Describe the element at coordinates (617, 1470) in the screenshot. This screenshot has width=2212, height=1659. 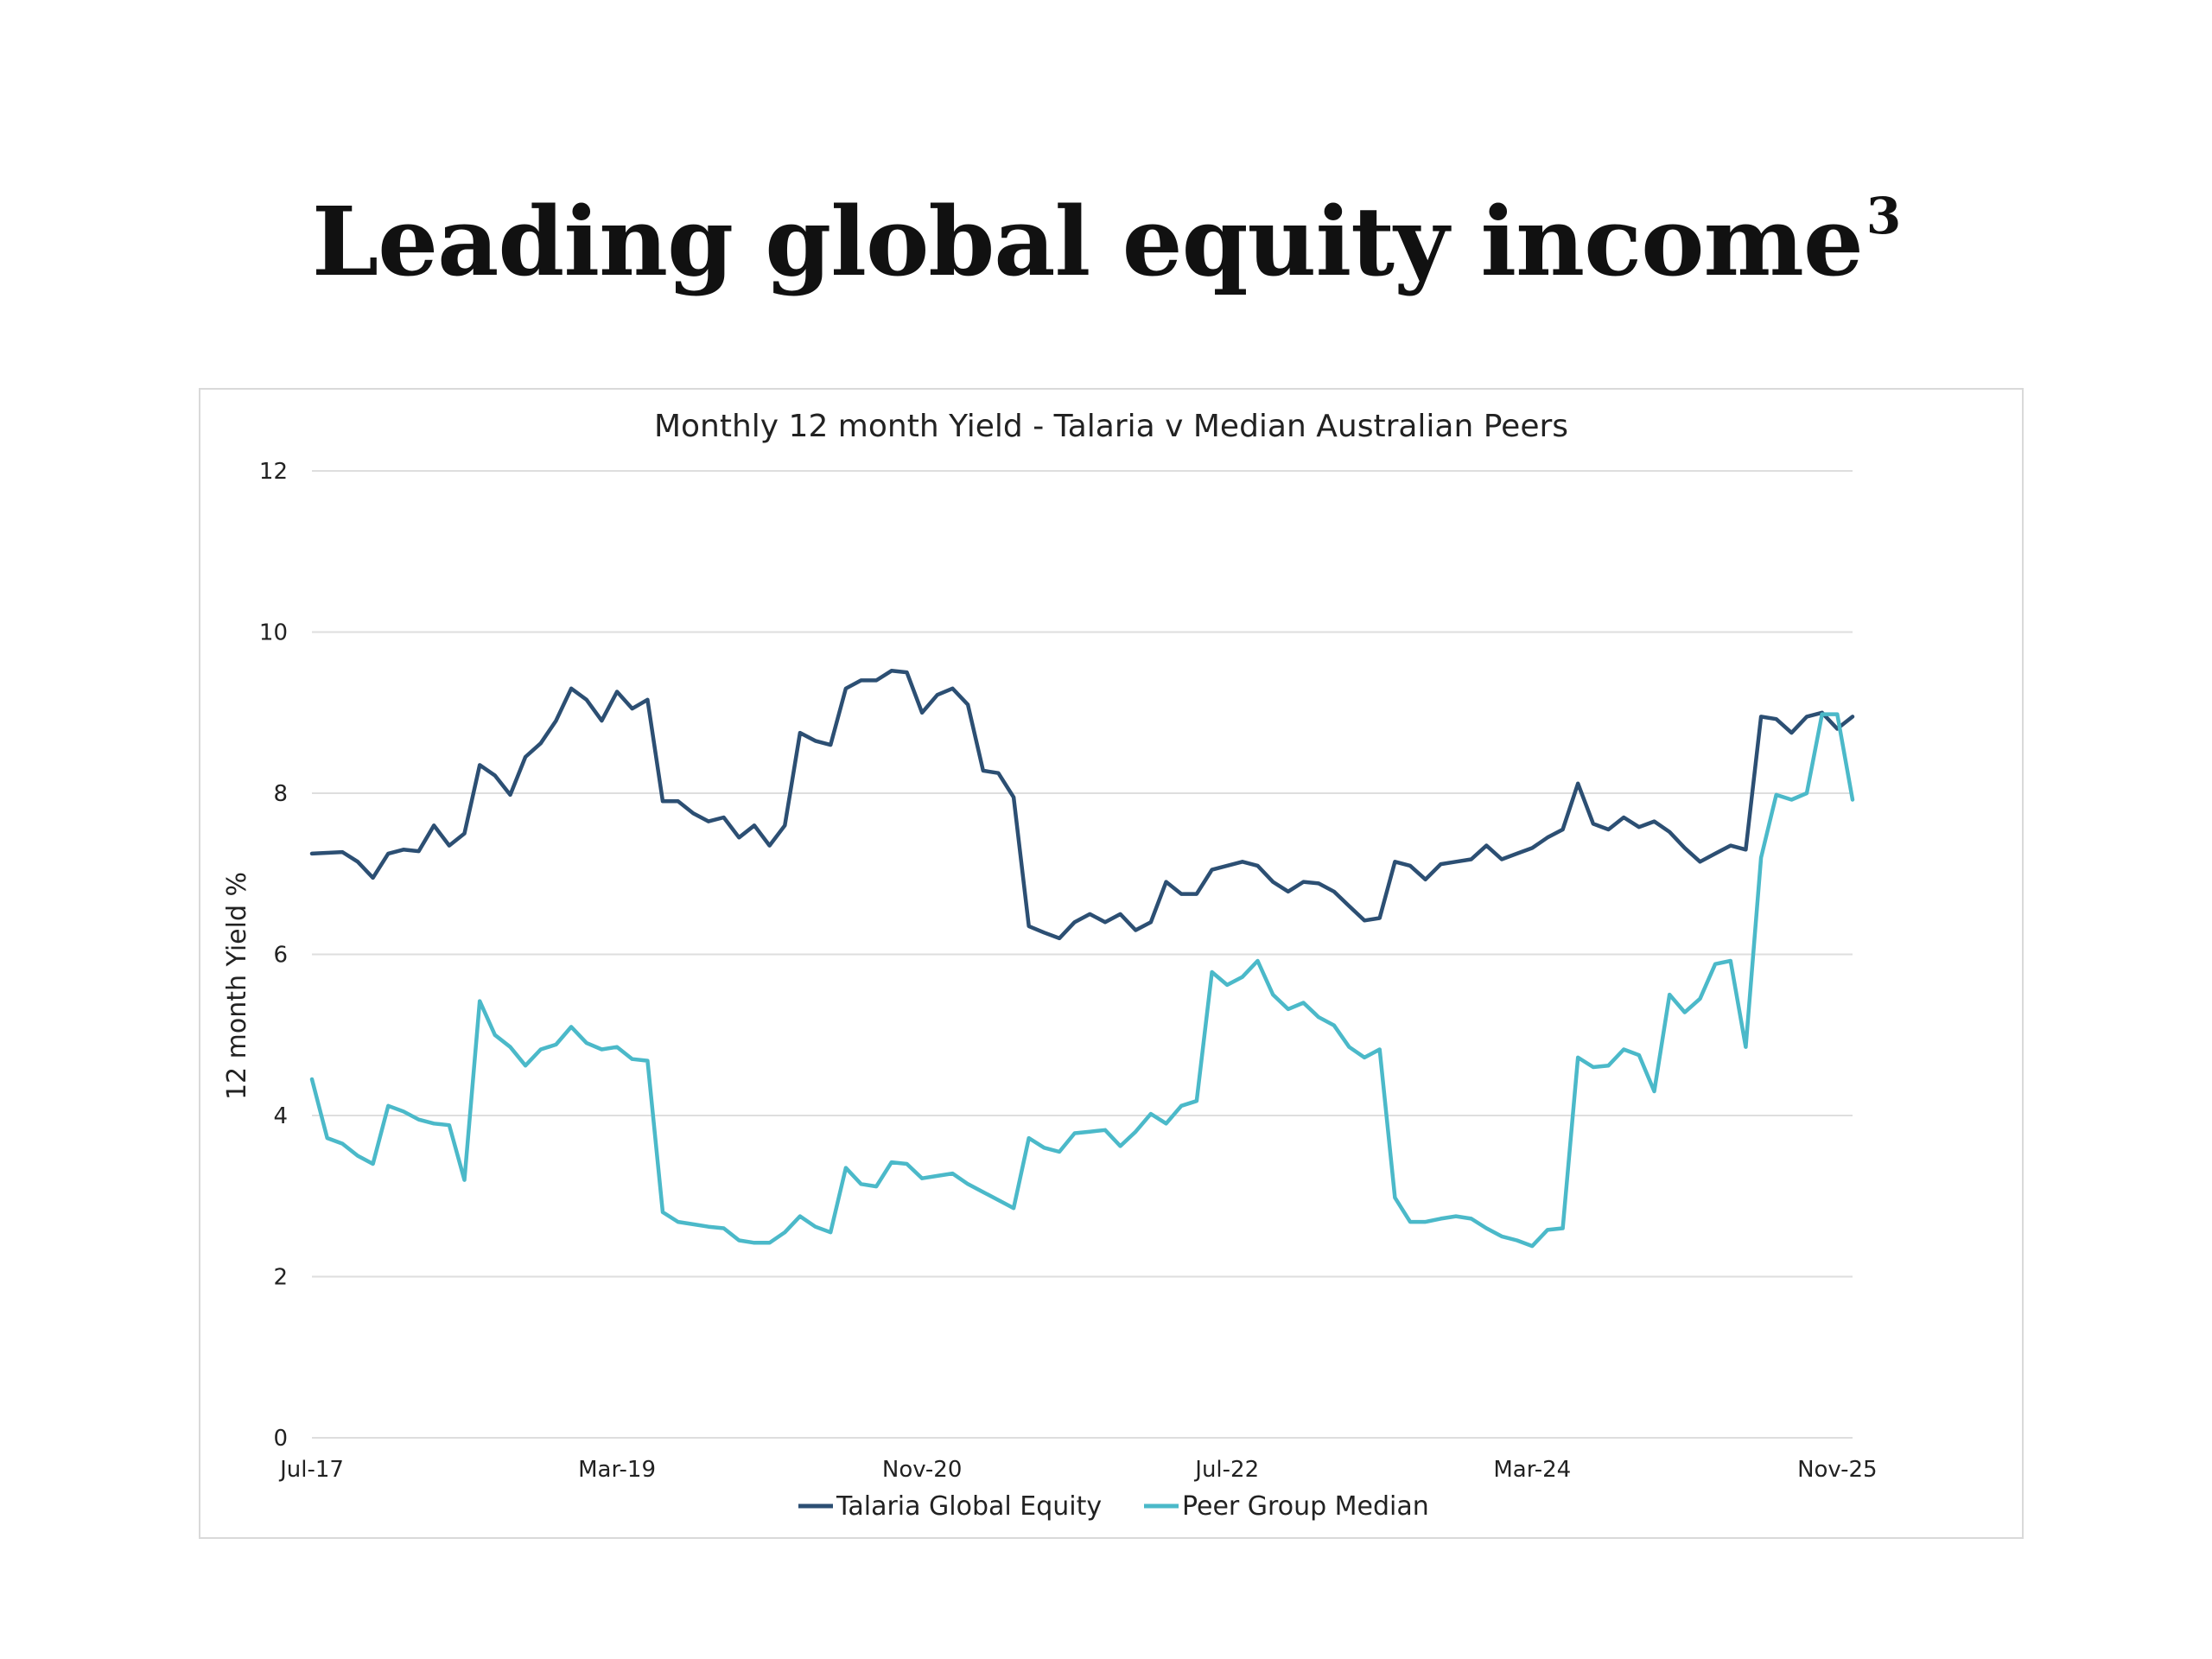
I see `x-tick-label: Mar-19` at that location.